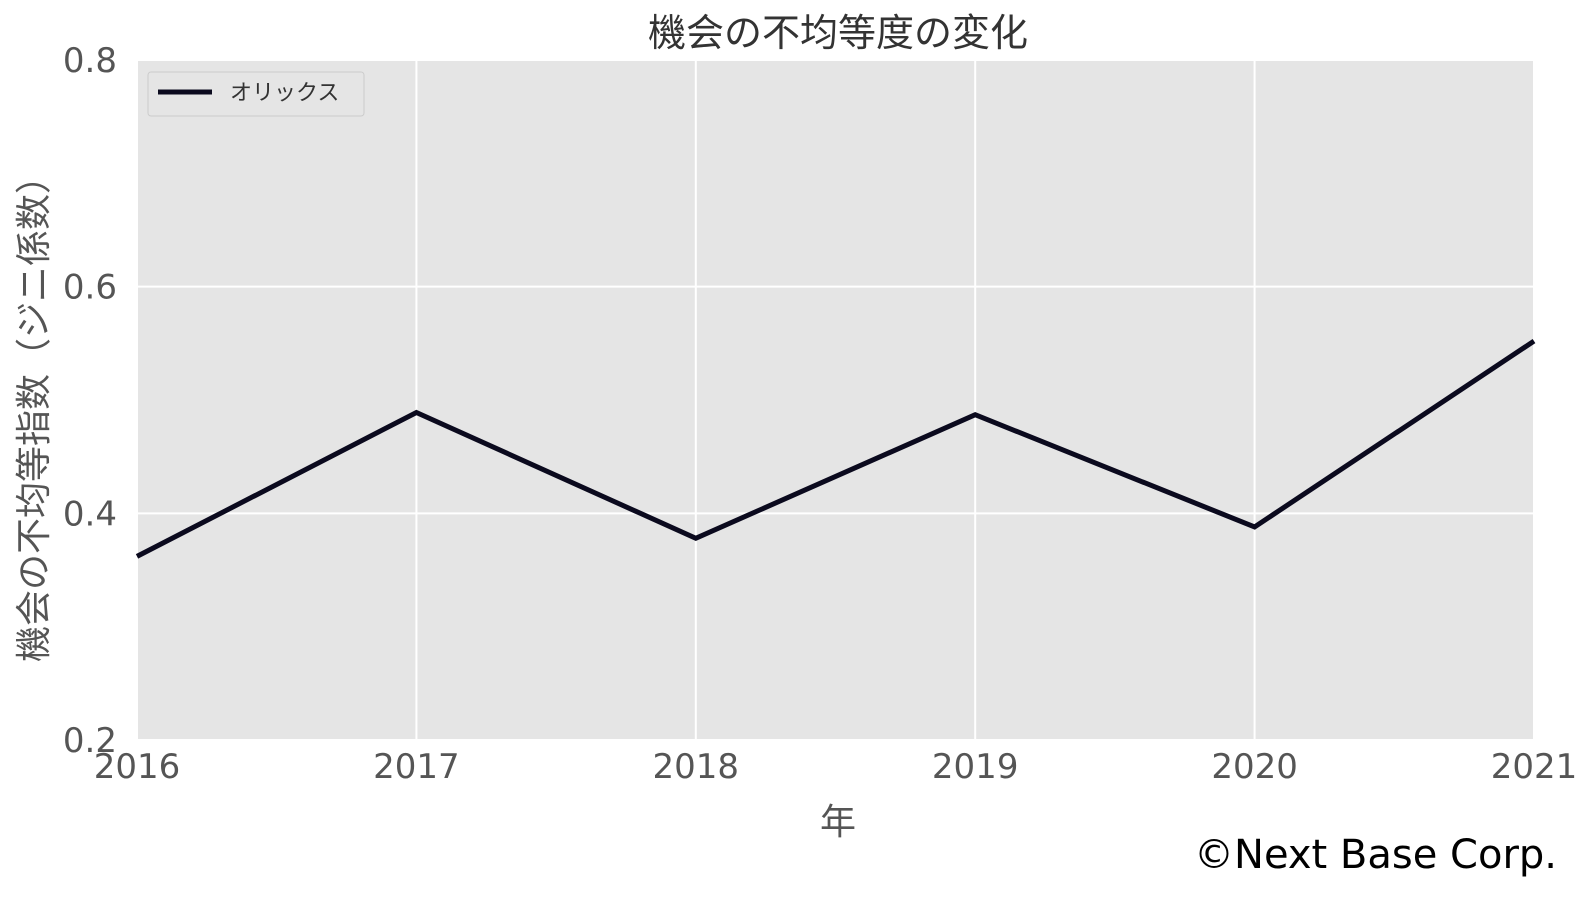 Image resolution: width=1595 pixels, height=904 pixels. I want to click on x-tick-label: 2020, so click(1254, 767).